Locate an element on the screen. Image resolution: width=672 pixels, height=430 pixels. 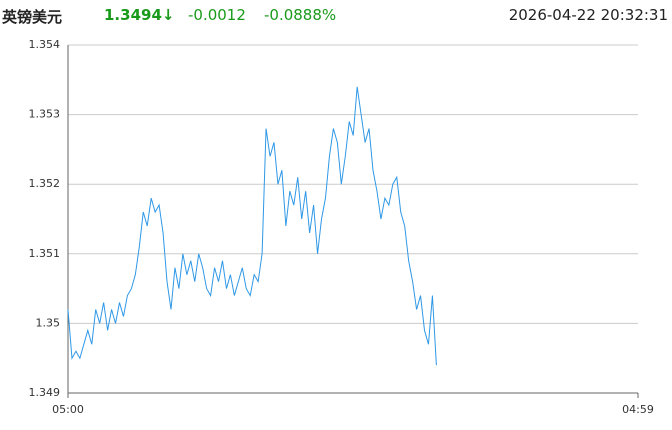
y-tick-label: 1.349 is located at coordinates (45, 392).